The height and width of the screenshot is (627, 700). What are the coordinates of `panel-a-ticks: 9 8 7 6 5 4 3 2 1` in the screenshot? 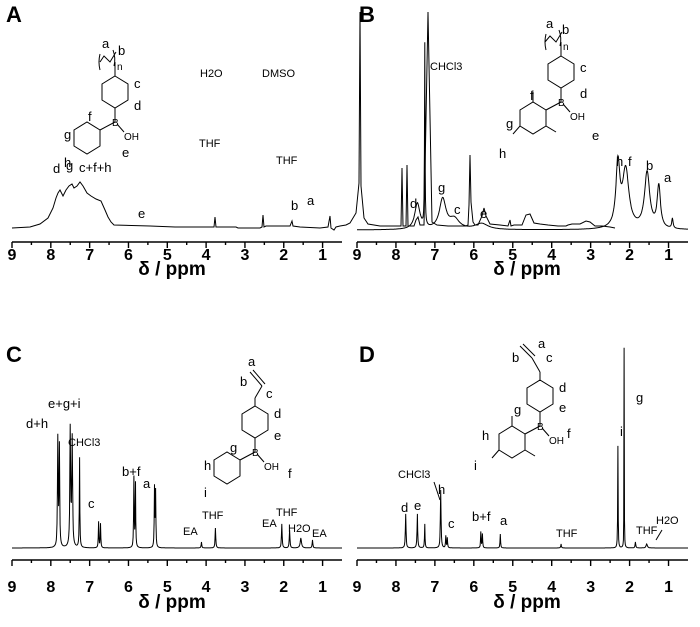 It's located at (167, 253).